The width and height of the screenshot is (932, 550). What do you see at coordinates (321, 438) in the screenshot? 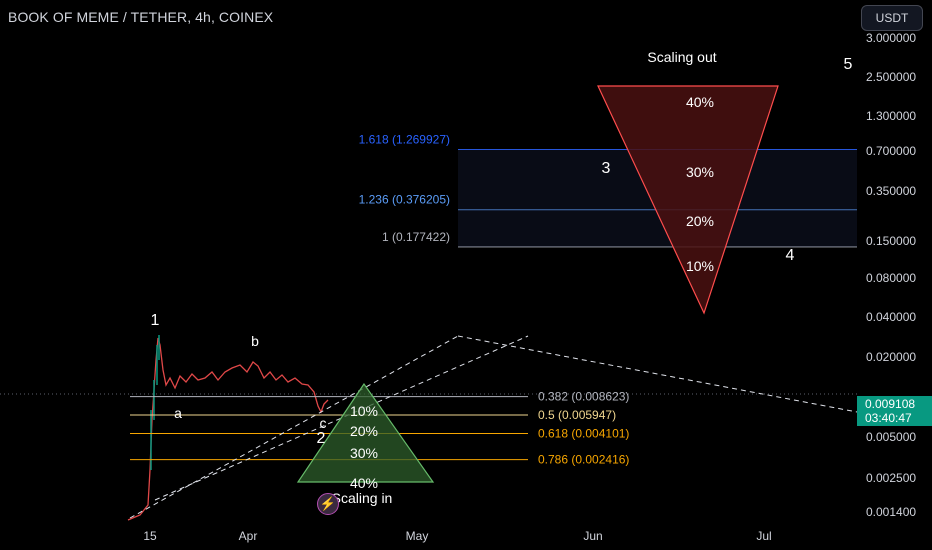
I see `wave-label: 2` at bounding box center [321, 438].